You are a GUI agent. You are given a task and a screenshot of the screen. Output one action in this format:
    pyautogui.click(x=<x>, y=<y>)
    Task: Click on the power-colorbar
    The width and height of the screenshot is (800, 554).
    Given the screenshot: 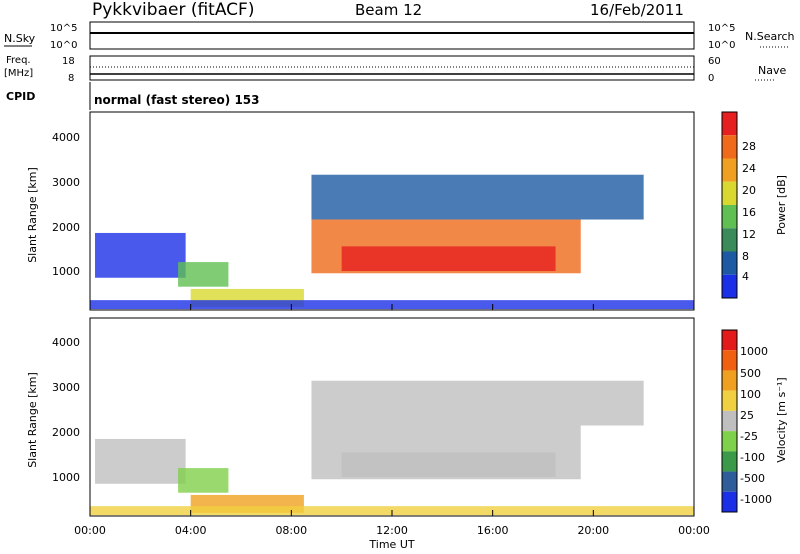 What is the action you would take?
    pyautogui.click(x=729, y=205)
    